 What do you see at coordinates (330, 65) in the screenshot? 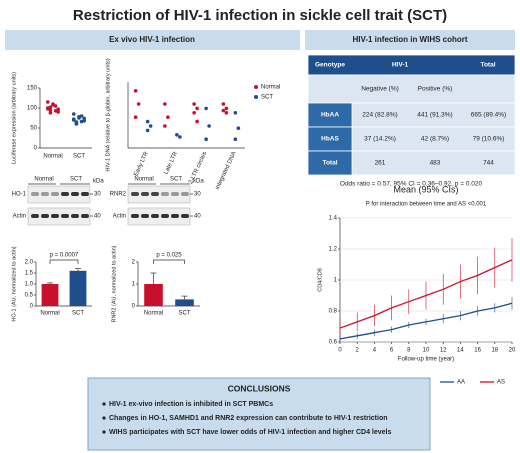
I see `table-header: Genotype` at bounding box center [330, 65].